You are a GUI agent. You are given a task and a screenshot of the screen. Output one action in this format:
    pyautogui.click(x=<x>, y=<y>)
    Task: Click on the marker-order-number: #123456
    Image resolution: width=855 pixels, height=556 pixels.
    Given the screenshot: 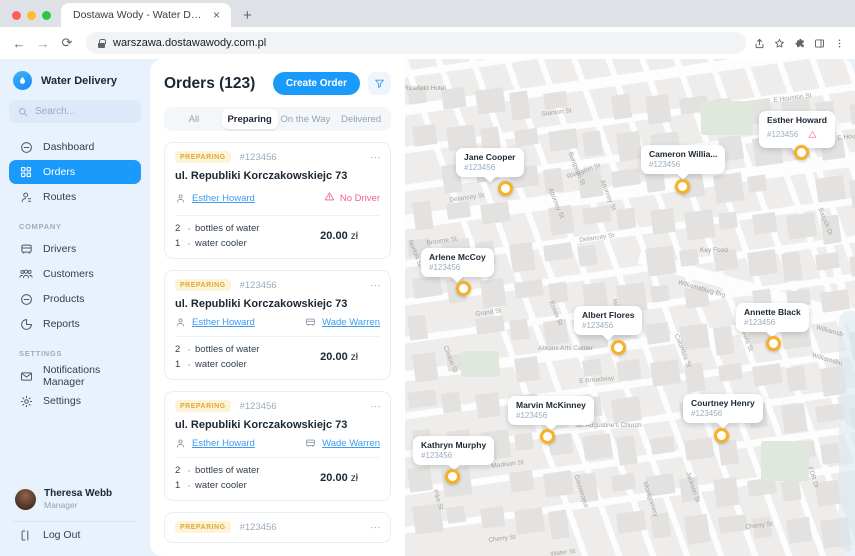 What is the action you would take?
    pyautogui.click(x=665, y=165)
    